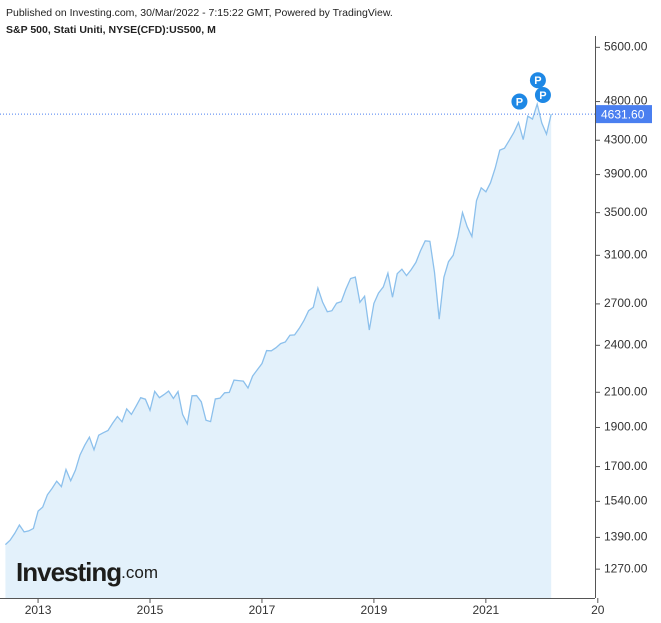  I want to click on x-tick-label: 2019, so click(374, 610).